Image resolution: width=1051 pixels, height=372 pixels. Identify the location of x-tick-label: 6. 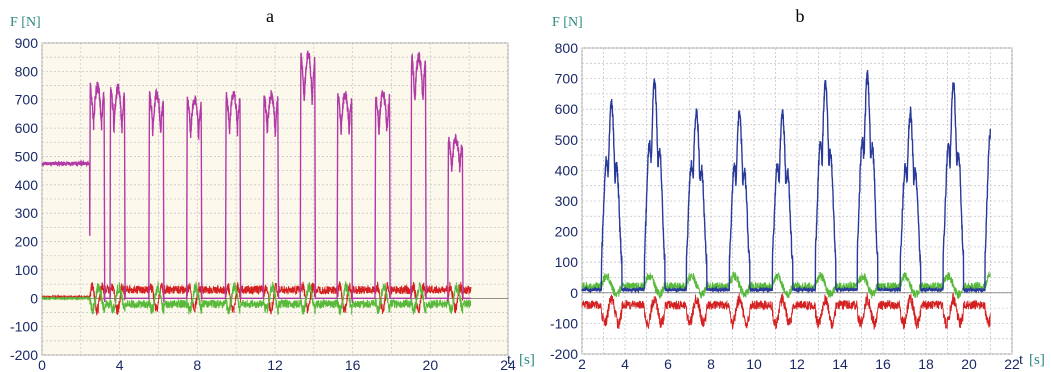
(668, 364).